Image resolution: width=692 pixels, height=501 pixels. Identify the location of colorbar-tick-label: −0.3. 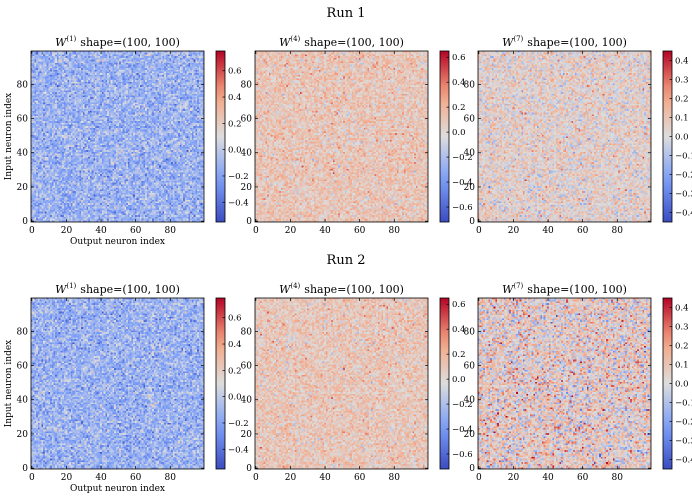
(683, 442).